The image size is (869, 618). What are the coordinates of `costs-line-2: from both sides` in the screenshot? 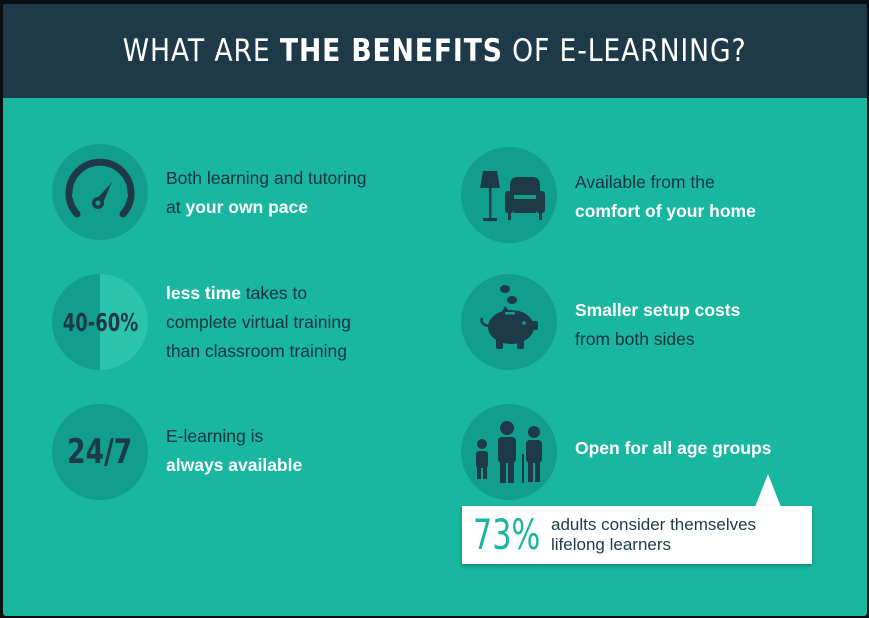 It's located at (635, 339).